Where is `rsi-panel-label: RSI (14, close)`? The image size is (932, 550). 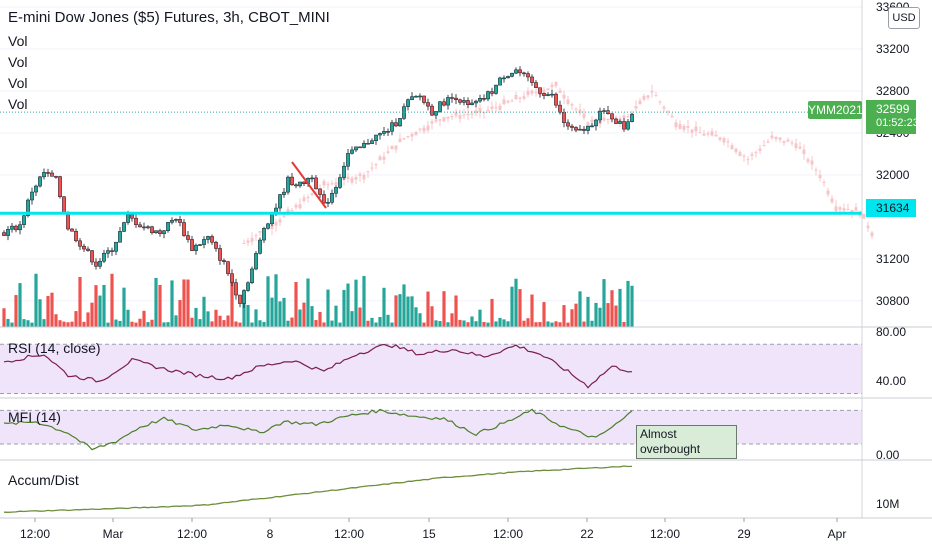 rsi-panel-label: RSI (14, close) is located at coordinates (54, 348).